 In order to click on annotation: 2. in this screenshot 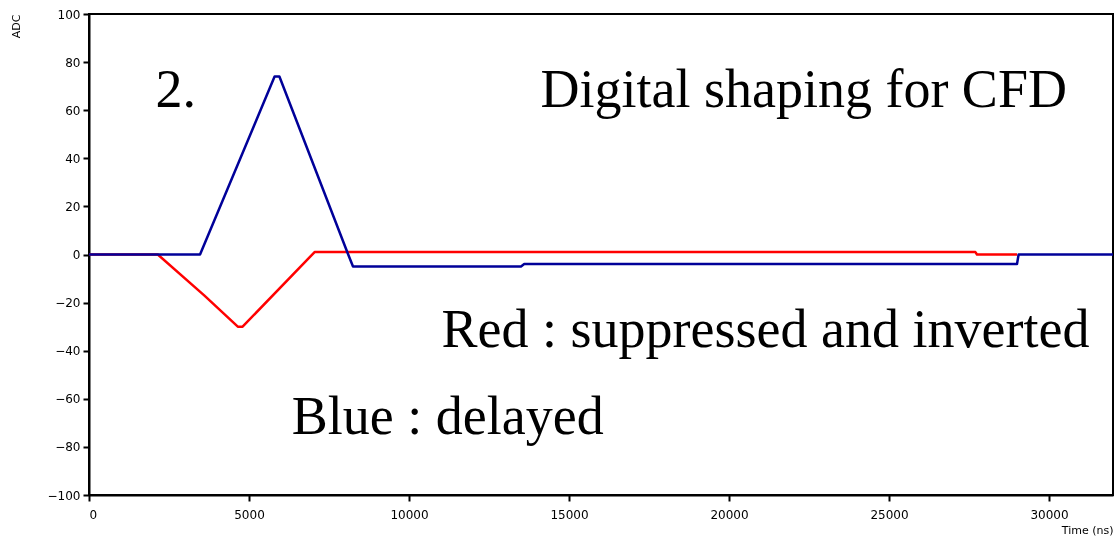, I will do `click(176, 88)`.